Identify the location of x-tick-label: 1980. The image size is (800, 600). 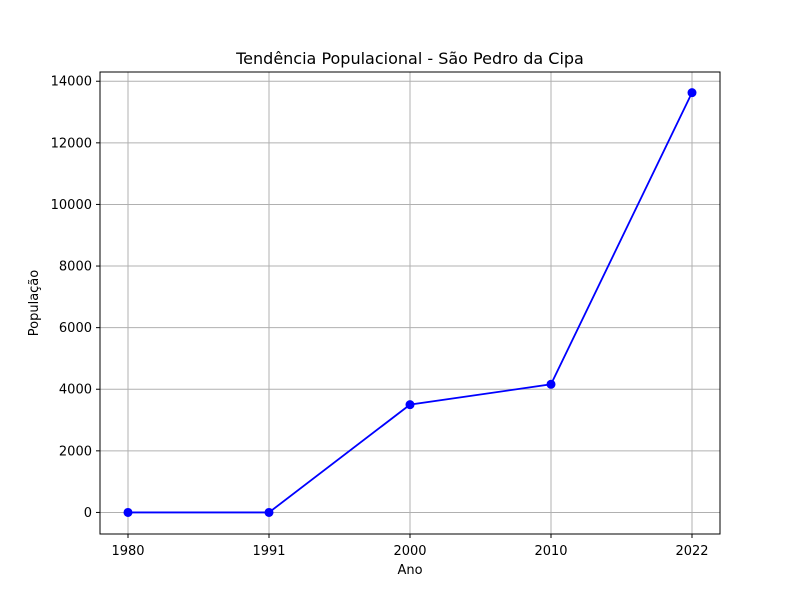
(127, 551).